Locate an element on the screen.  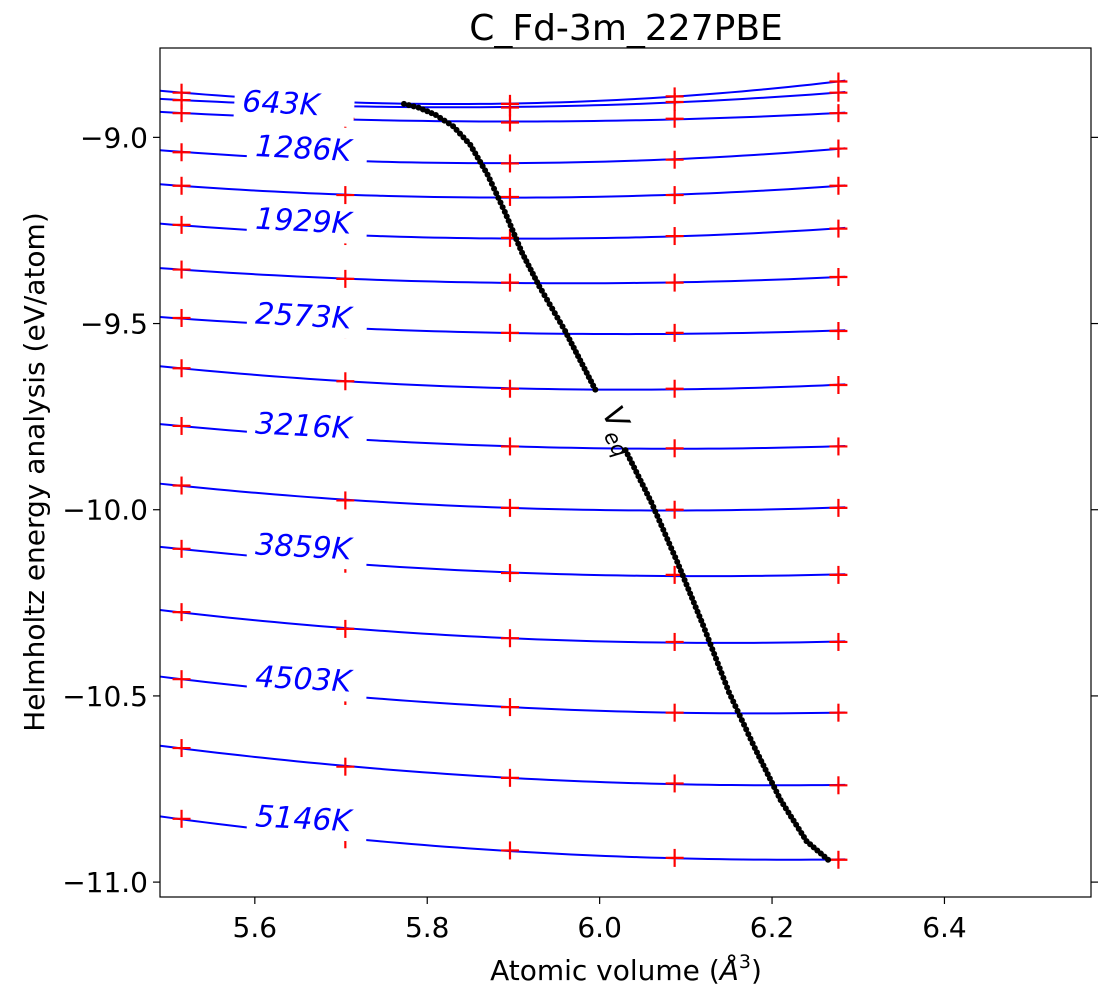
temperature-label-text: 3859K is located at coordinates (304, 547).